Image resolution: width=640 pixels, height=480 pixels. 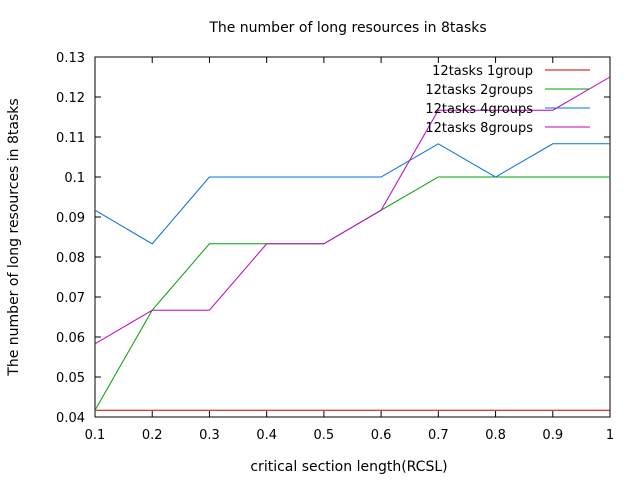 I want to click on x-tick-label: 0.7, so click(x=438, y=435).